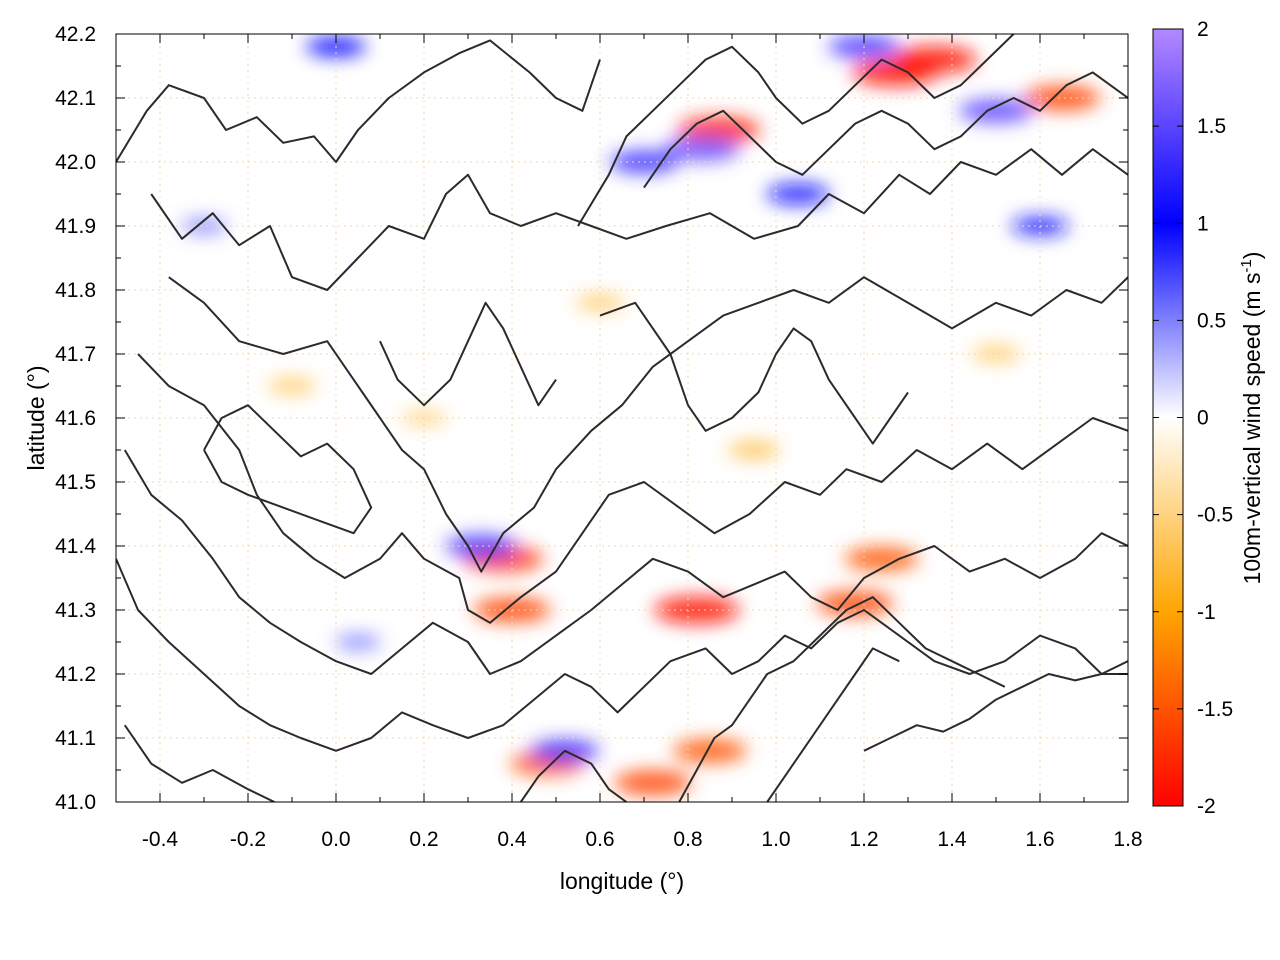  I want to click on colorbar-title: 100m-vertical wind speed (m s-1), so click(1251, 418).